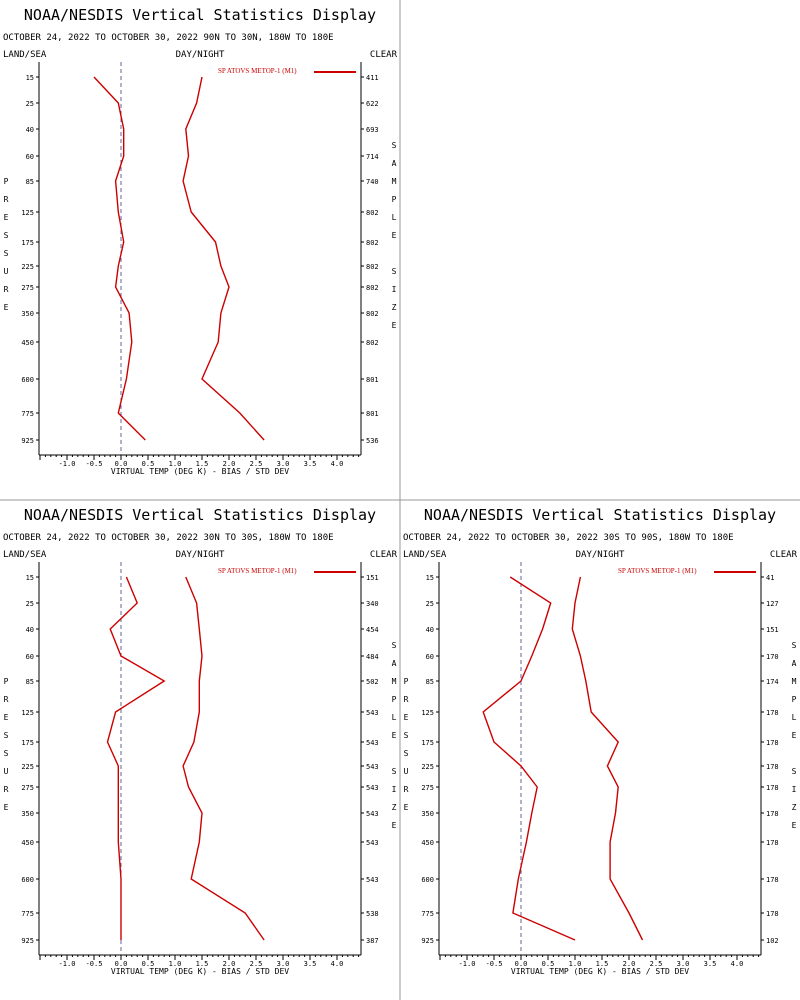  What do you see at coordinates (200, 971) in the screenshot?
I see `x-axis-label: VIRTUAL TEMP (DEG K) - BIAS / STD DEV` at bounding box center [200, 971].